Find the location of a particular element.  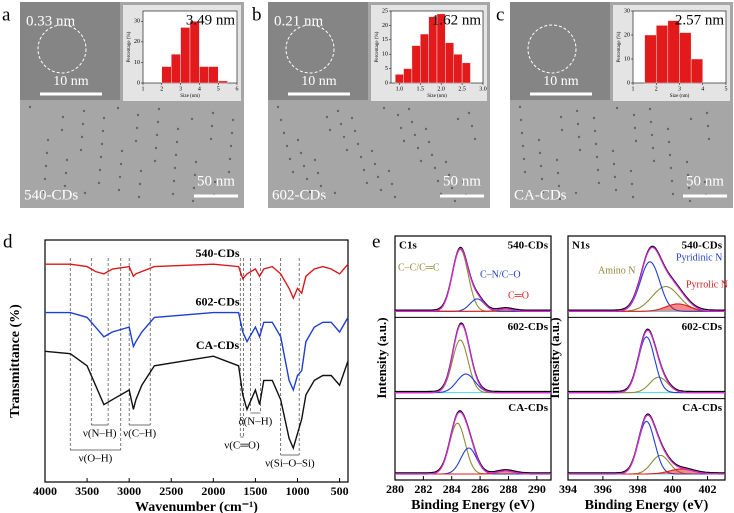

panel-letter: a is located at coordinates (6, 14).